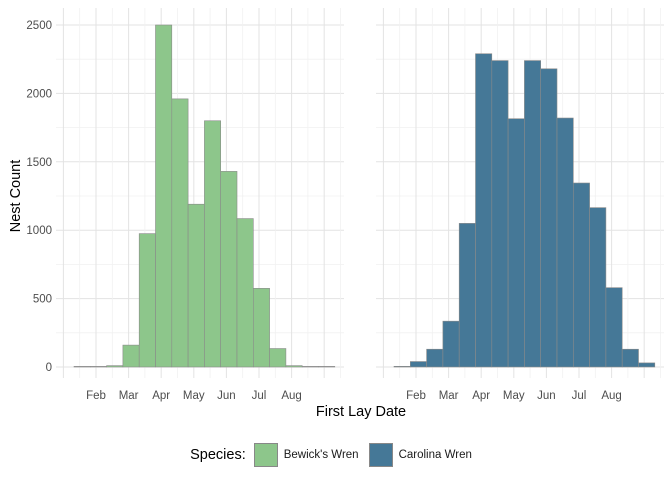 The height and width of the screenshot is (480, 672). Describe the element at coordinates (49, 368) in the screenshot. I see `y-tick-label: 0` at that location.